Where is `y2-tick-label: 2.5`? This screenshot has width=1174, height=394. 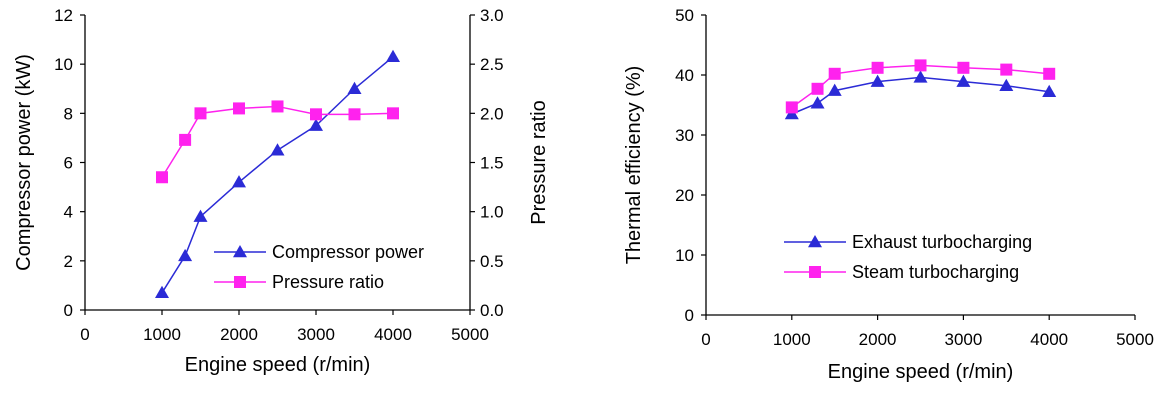
y2-tick-label: 2.5 is located at coordinates (492, 64).